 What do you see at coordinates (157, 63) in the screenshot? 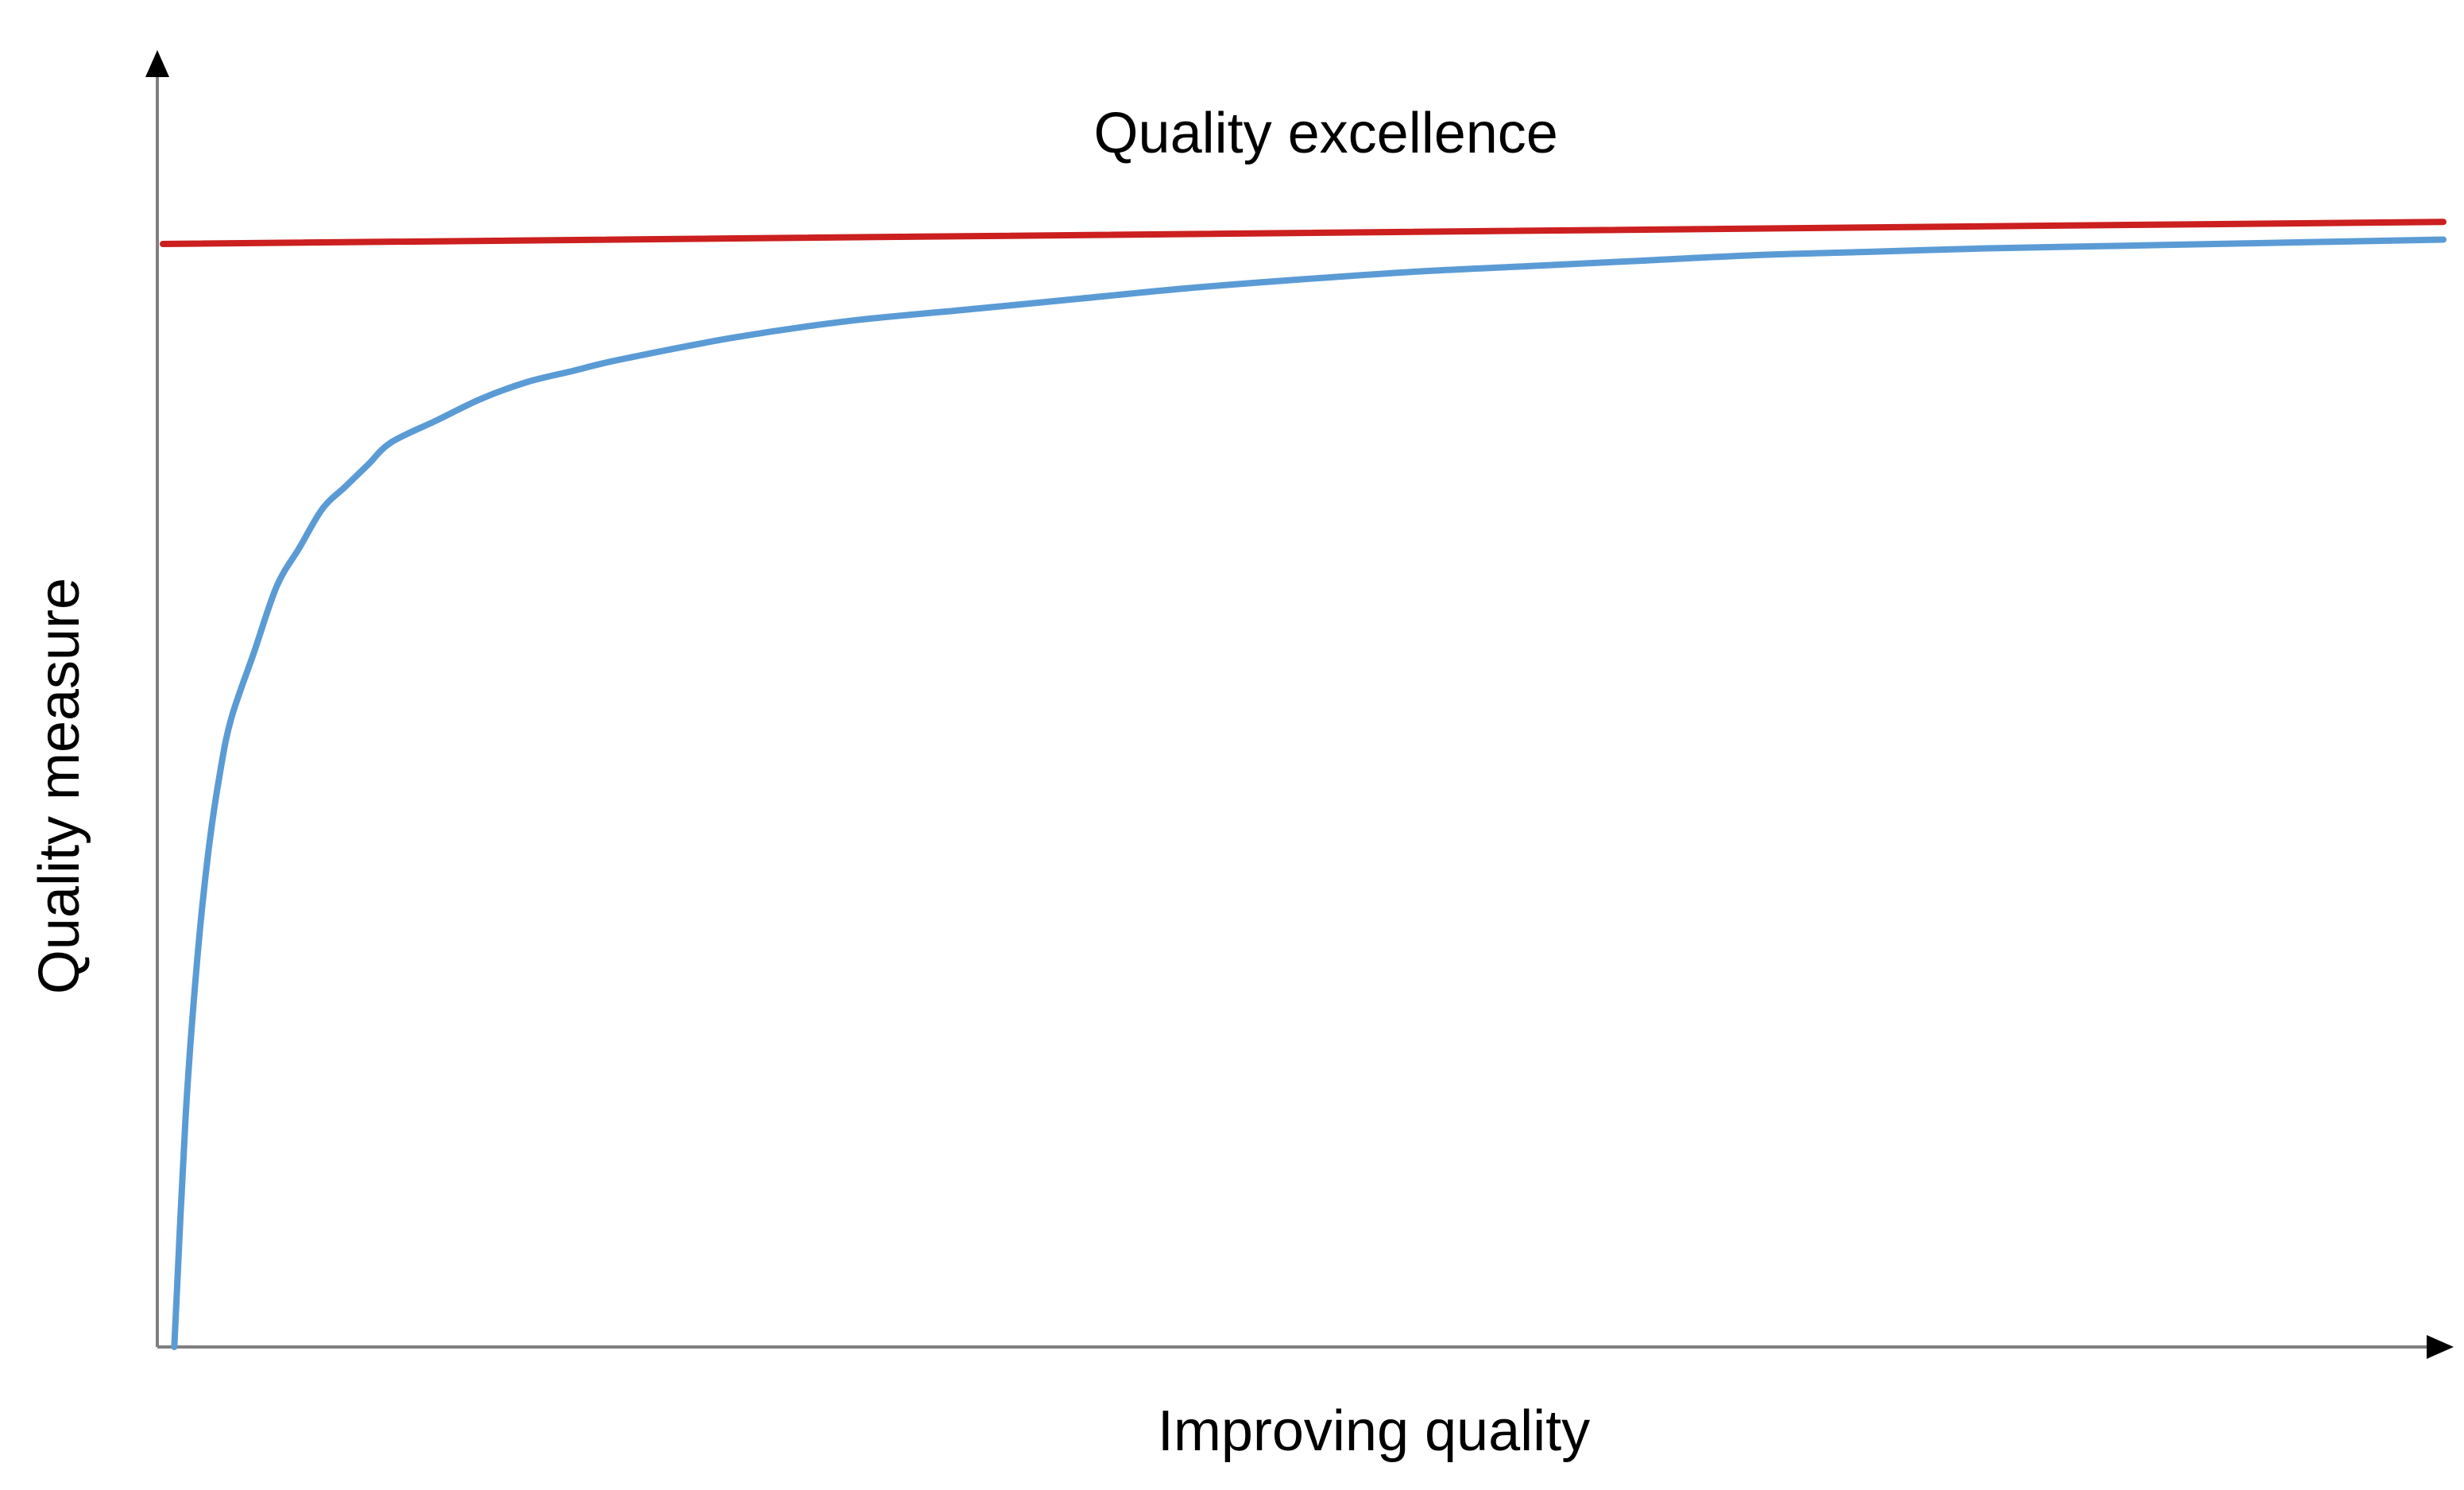
I see `y-axis-arrow-icon` at bounding box center [157, 63].